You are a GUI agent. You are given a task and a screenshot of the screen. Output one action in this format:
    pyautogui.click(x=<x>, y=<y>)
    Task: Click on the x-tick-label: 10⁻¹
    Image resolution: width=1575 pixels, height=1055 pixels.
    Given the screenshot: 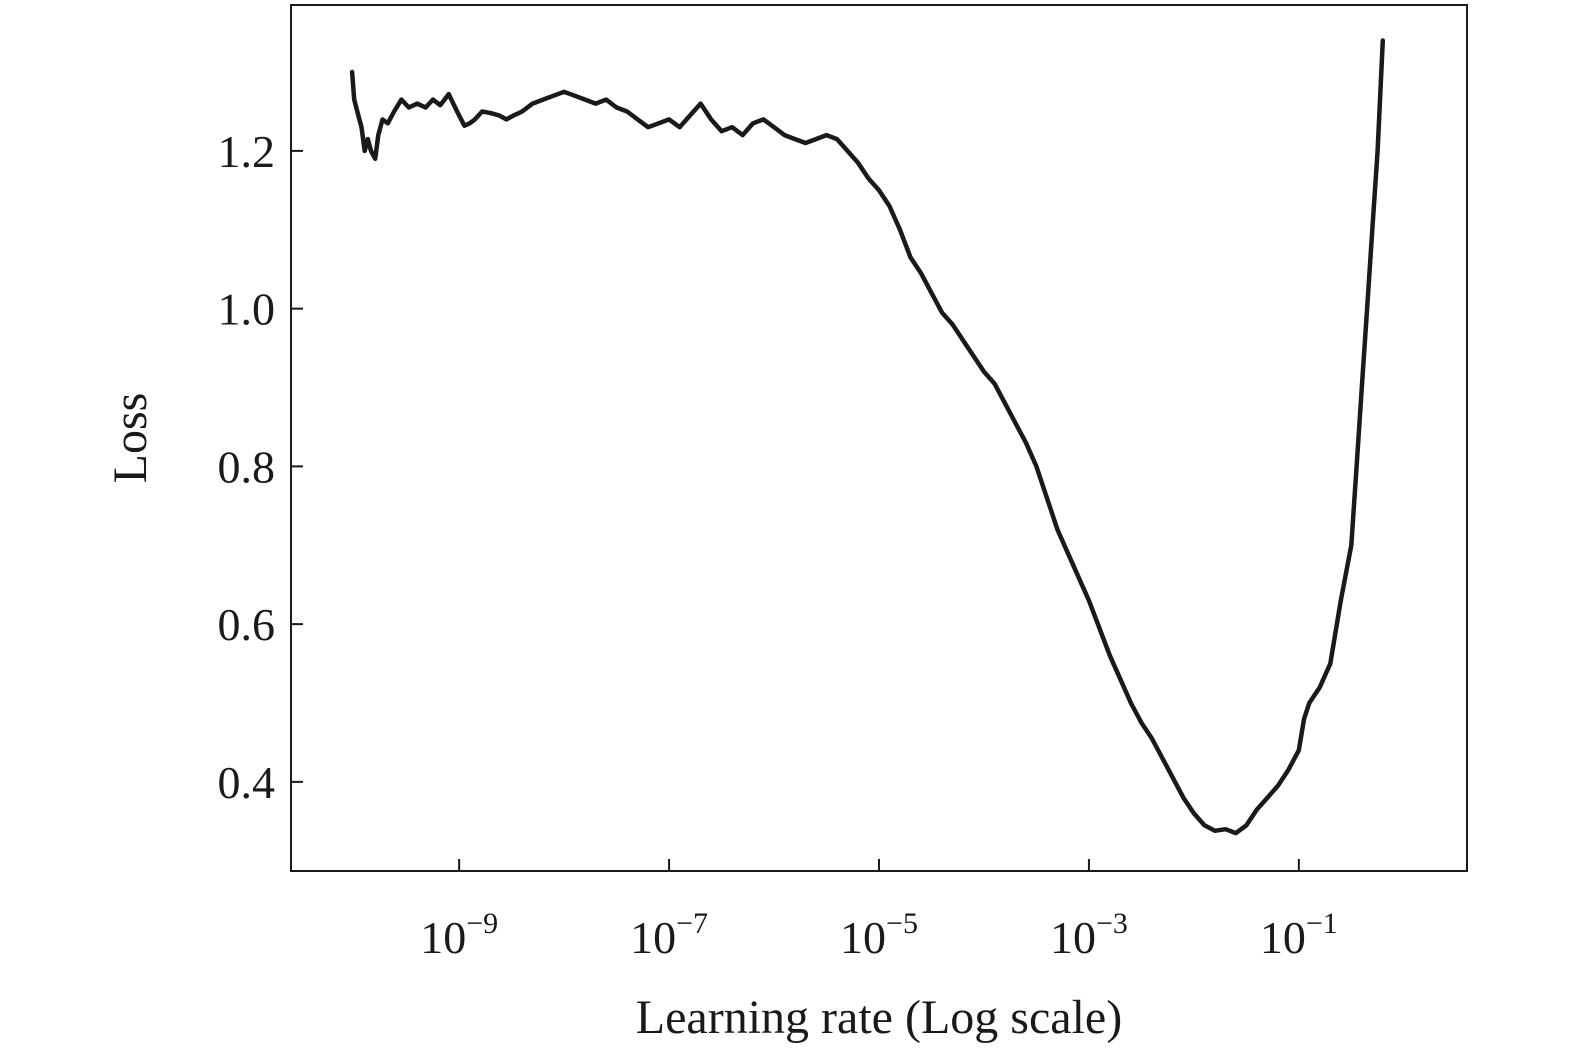 What is the action you would take?
    pyautogui.click(x=1299, y=935)
    